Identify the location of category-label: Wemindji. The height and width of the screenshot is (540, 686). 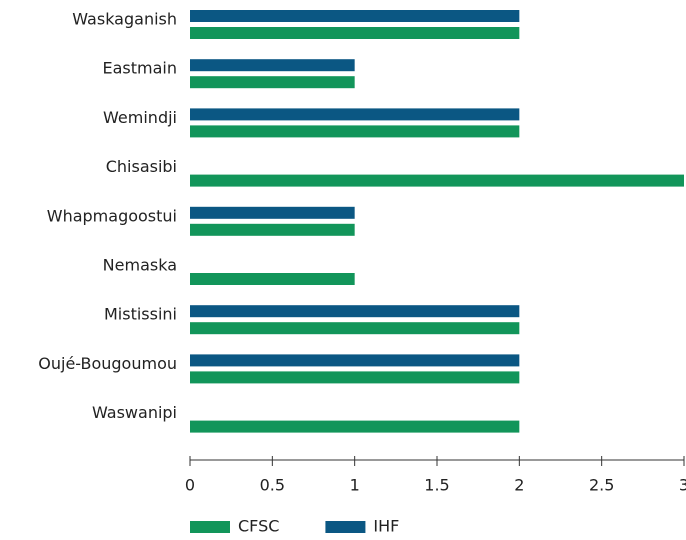
(140, 117).